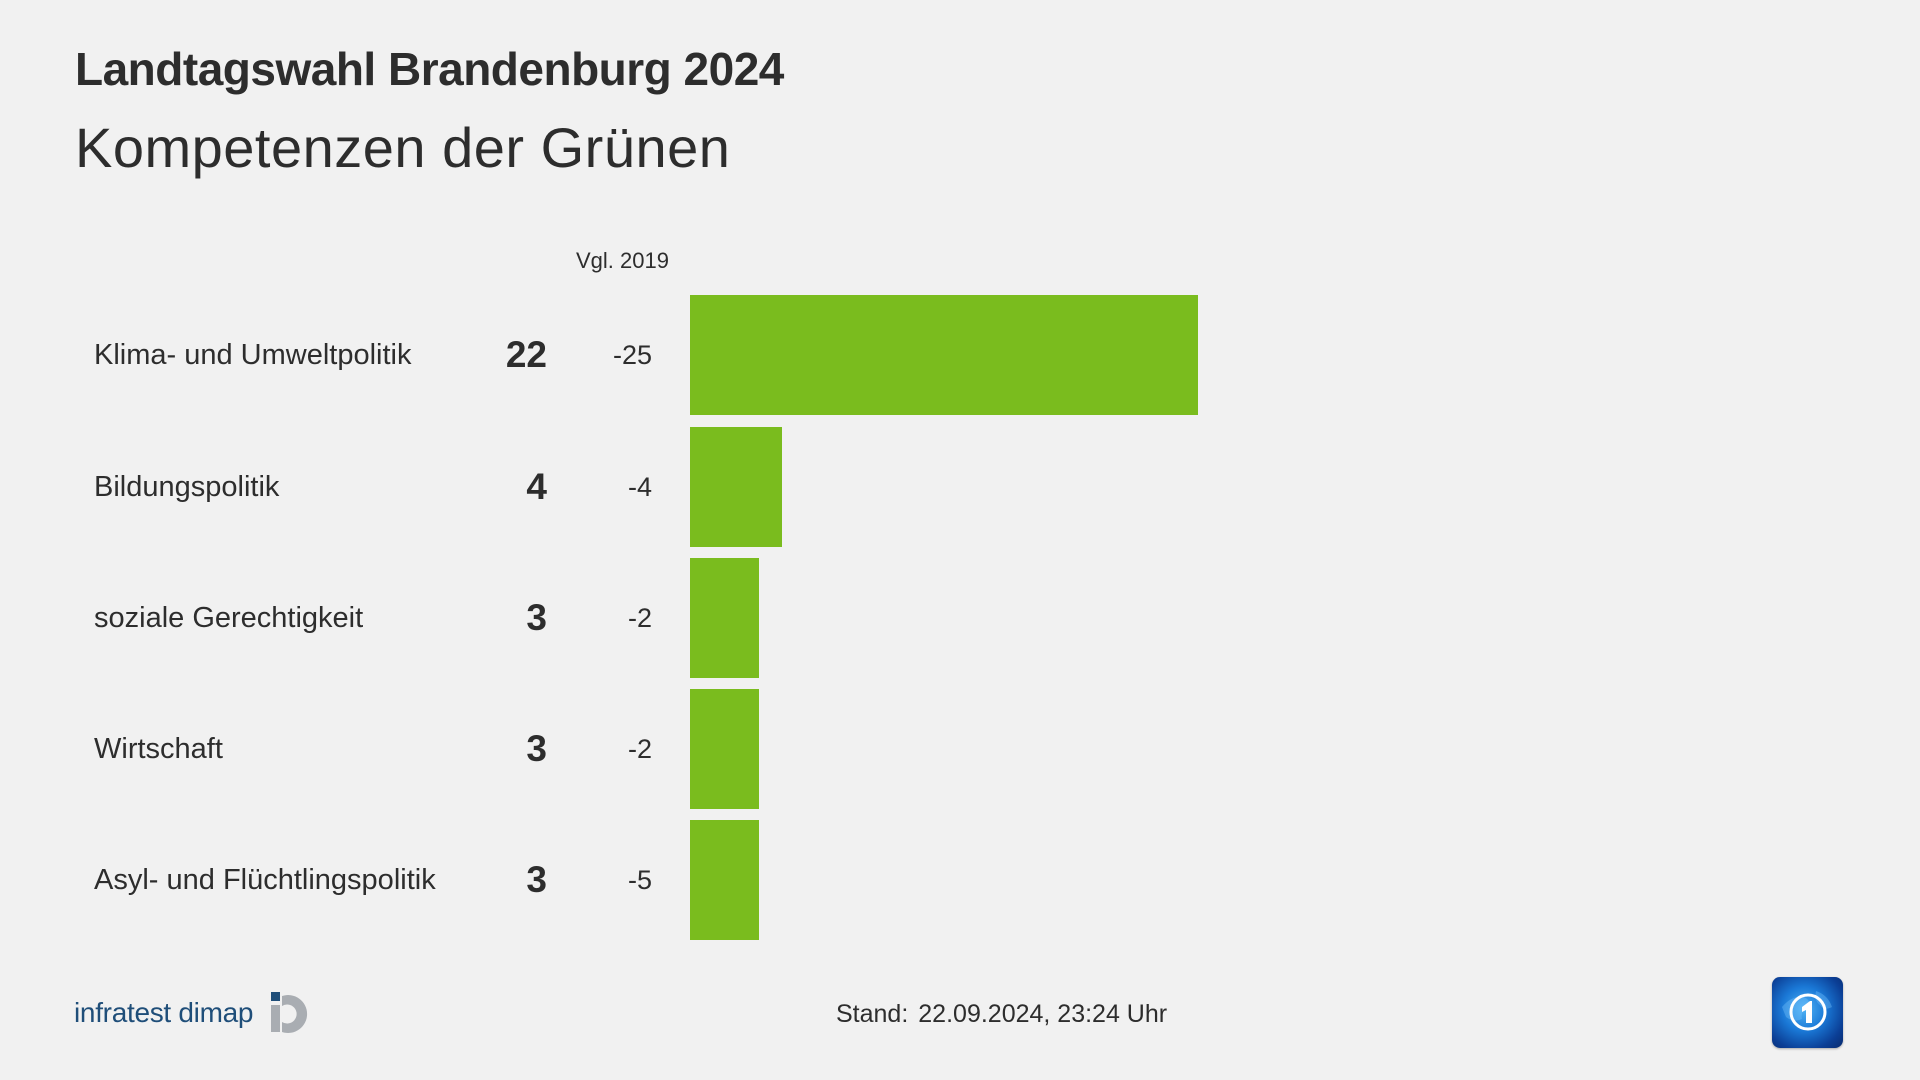 The height and width of the screenshot is (1080, 1920). I want to click on timestamp: Stand: 22.09.2024, 23:24 Uhr, so click(1001, 1014).